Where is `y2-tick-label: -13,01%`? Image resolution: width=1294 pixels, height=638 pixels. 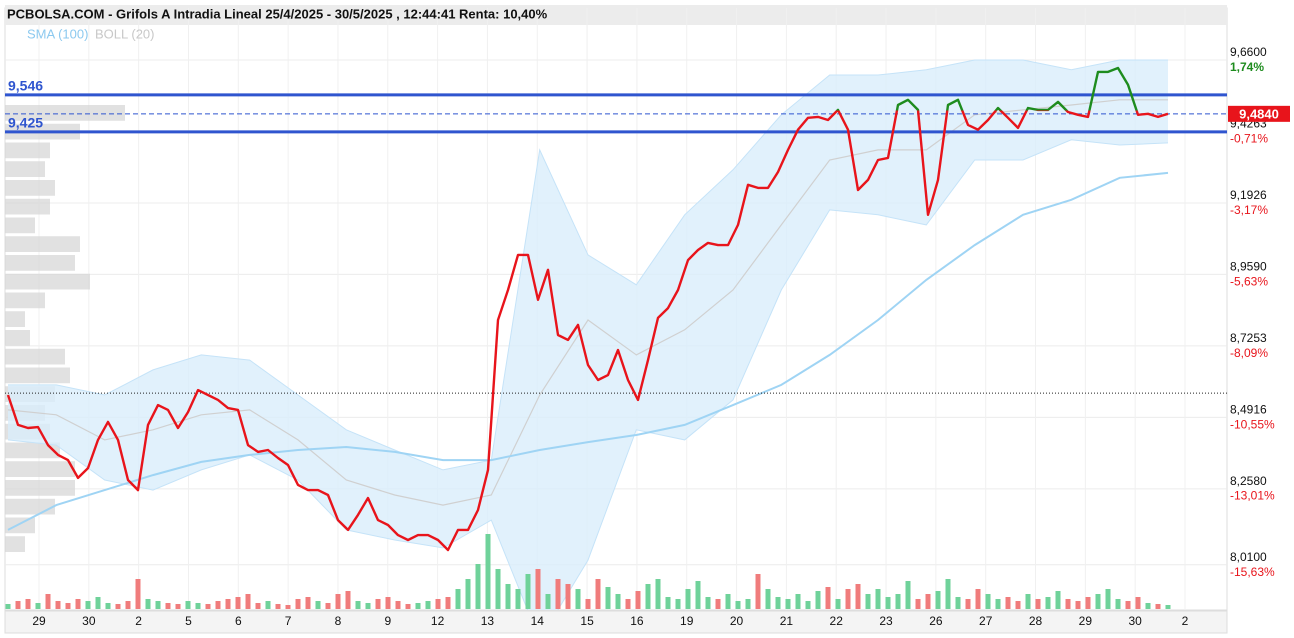
y2-tick-label: -13,01% is located at coordinates (1252, 496).